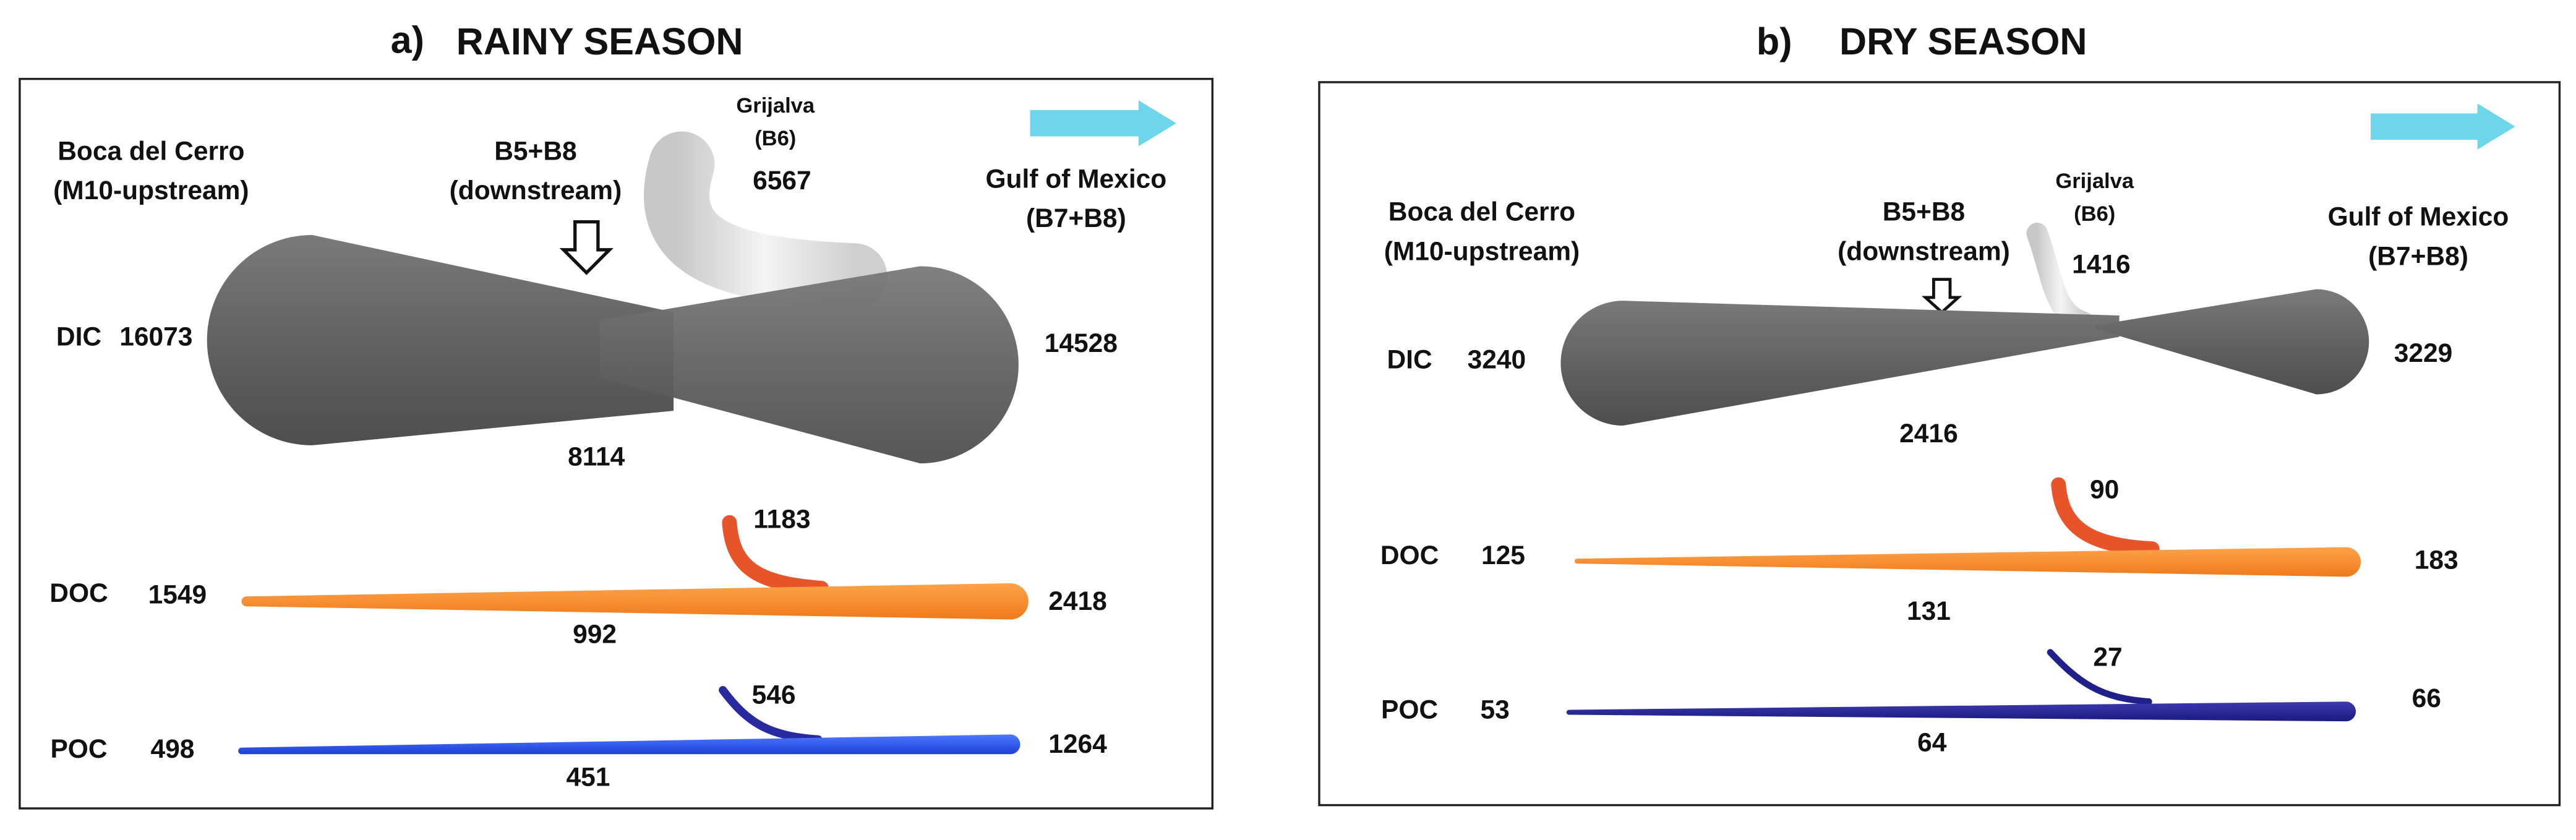  What do you see at coordinates (1081, 344) in the screenshot?
I see `flux-value: 14528` at bounding box center [1081, 344].